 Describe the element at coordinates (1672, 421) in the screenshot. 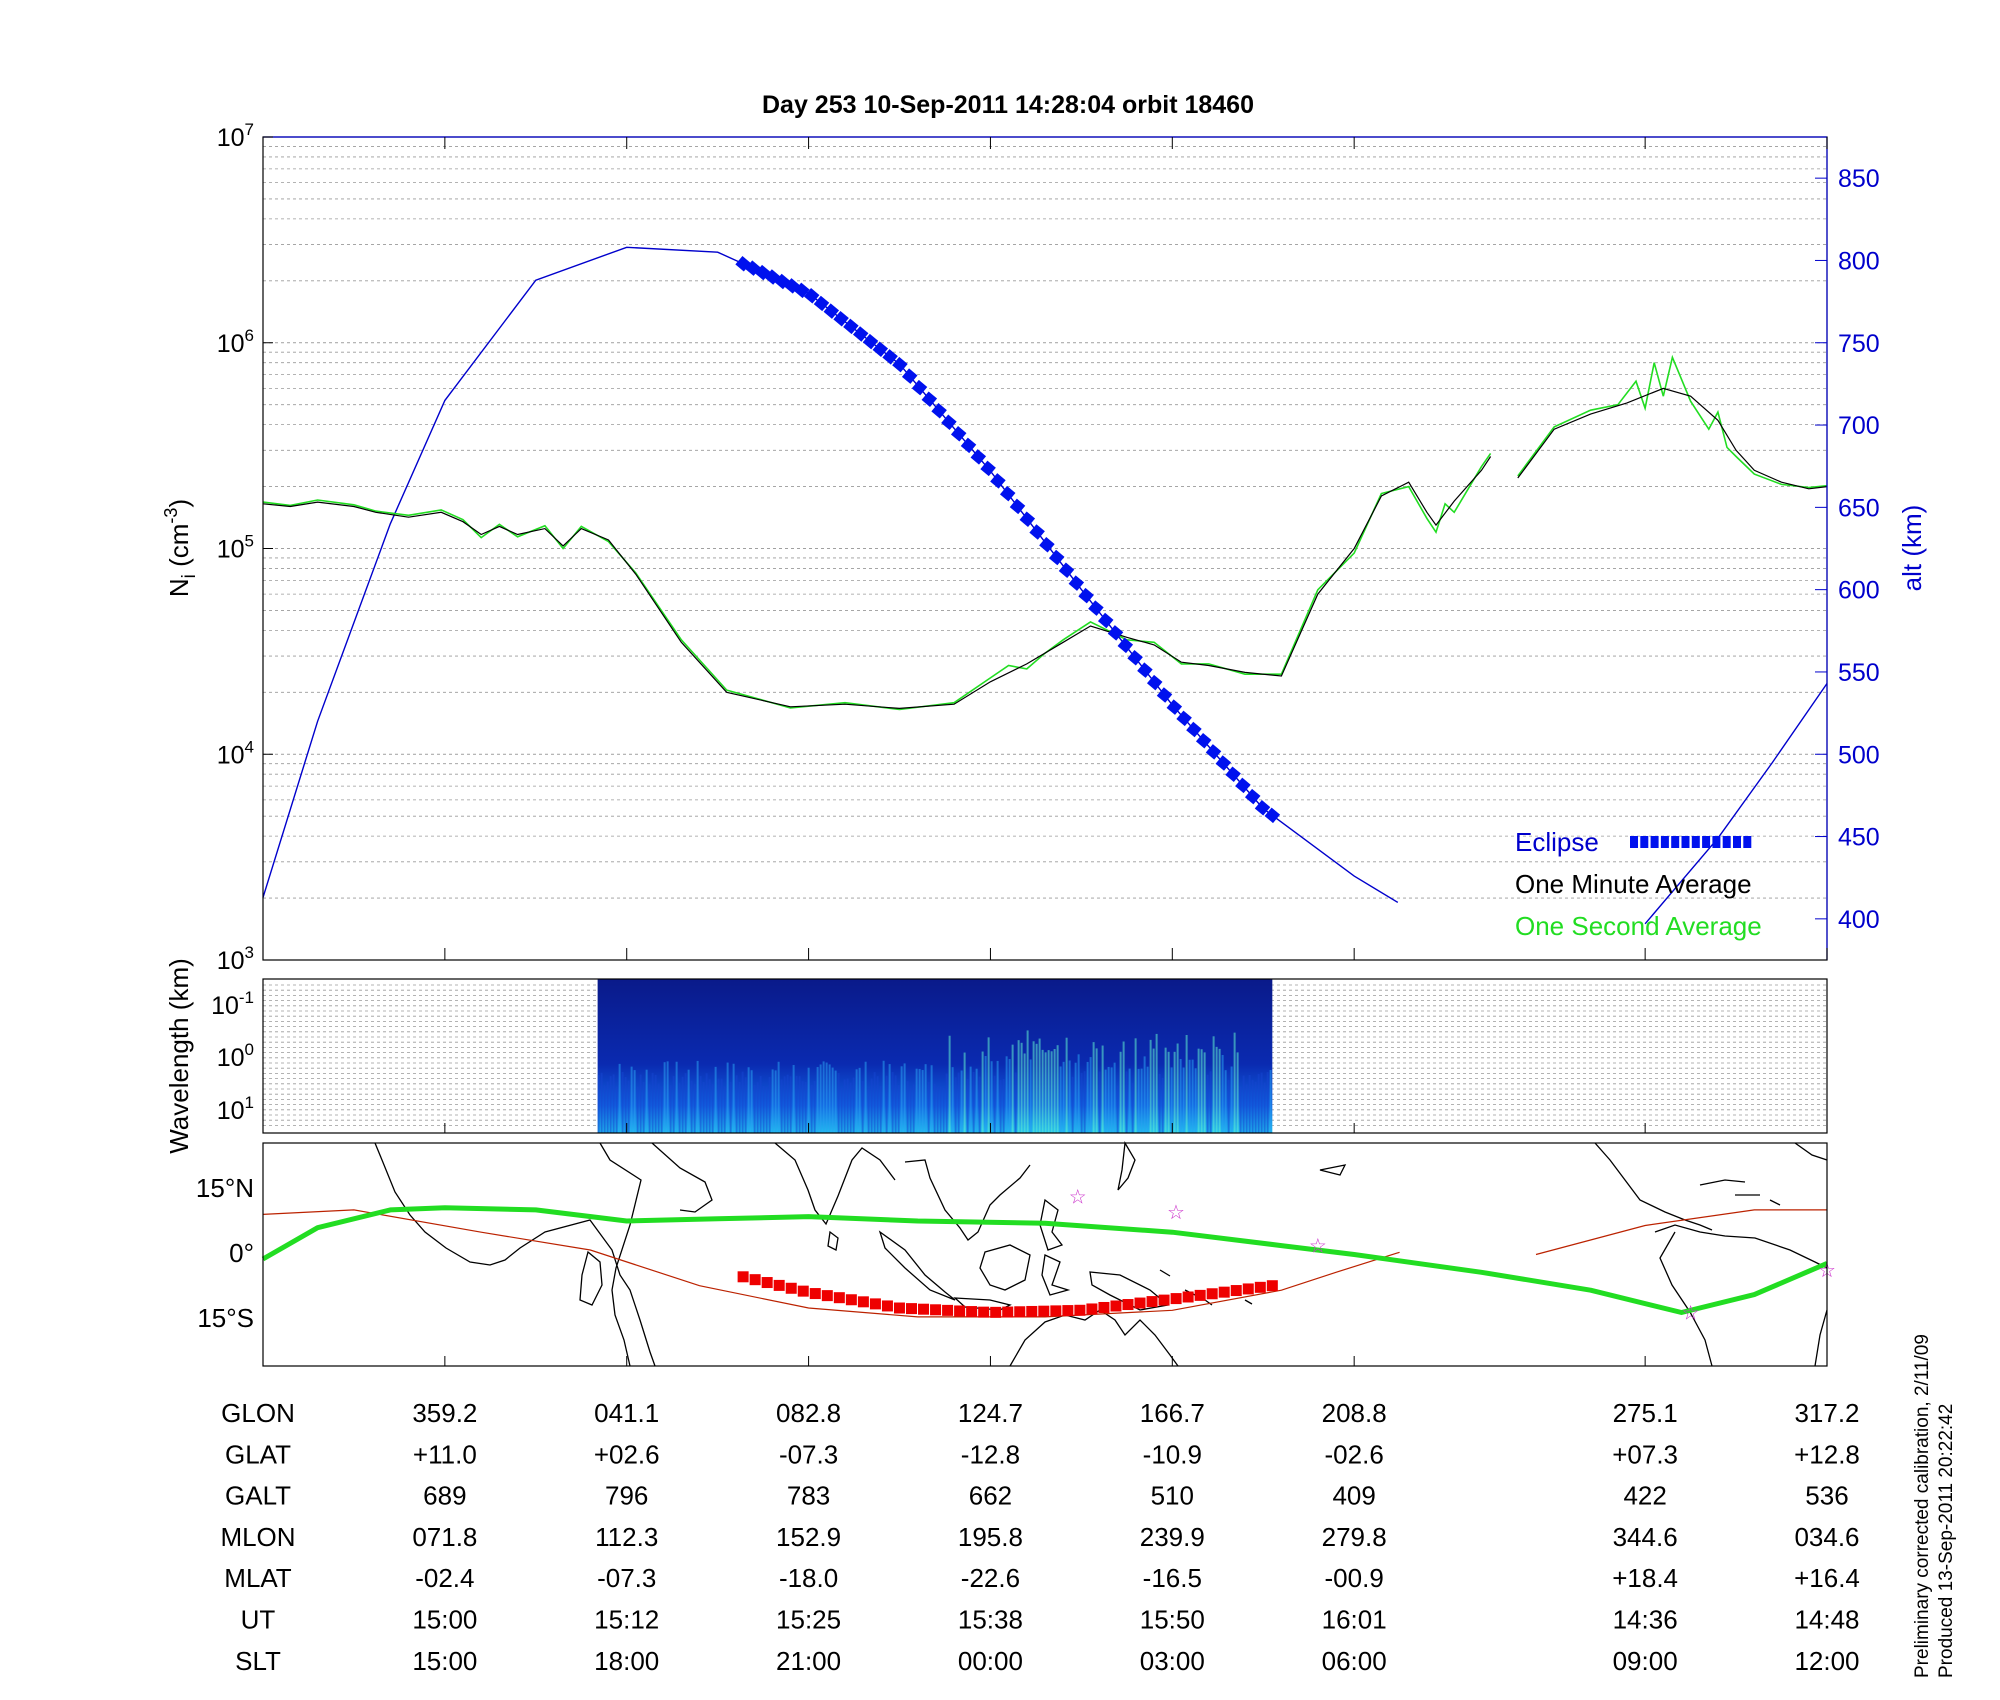

I see `one-second-line` at that location.